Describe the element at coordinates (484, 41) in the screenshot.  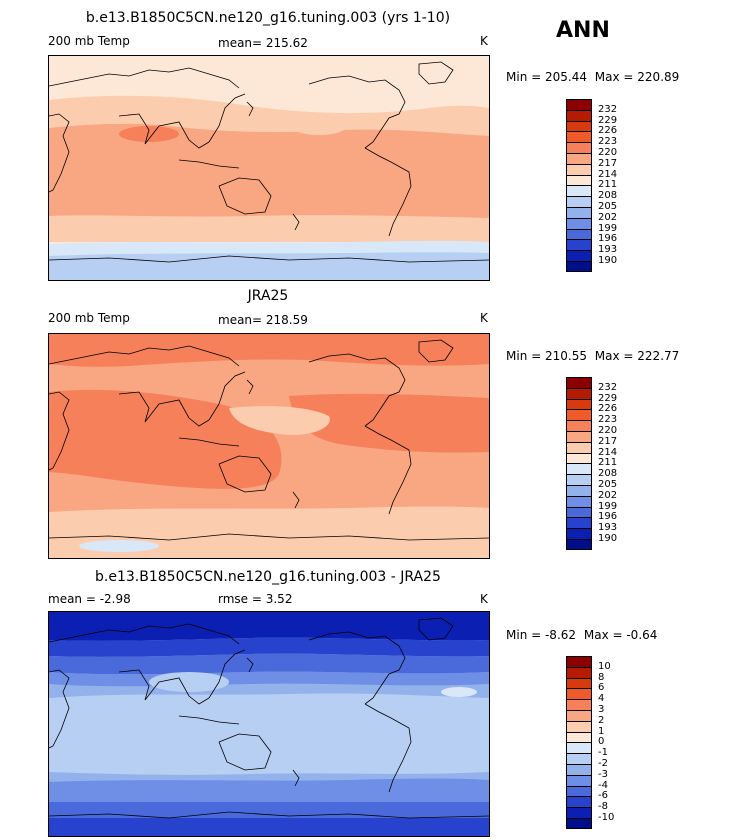
I see `panel-1-units-label: K` at that location.